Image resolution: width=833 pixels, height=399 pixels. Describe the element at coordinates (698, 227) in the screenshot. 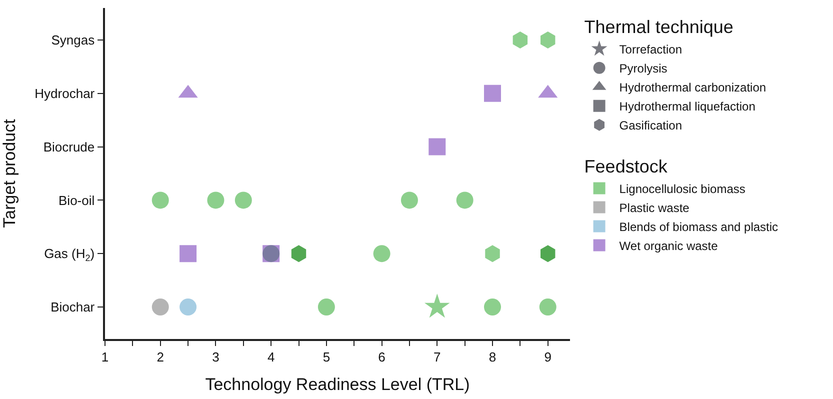

I see `legend-label: Blends of biomass and plastic` at that location.